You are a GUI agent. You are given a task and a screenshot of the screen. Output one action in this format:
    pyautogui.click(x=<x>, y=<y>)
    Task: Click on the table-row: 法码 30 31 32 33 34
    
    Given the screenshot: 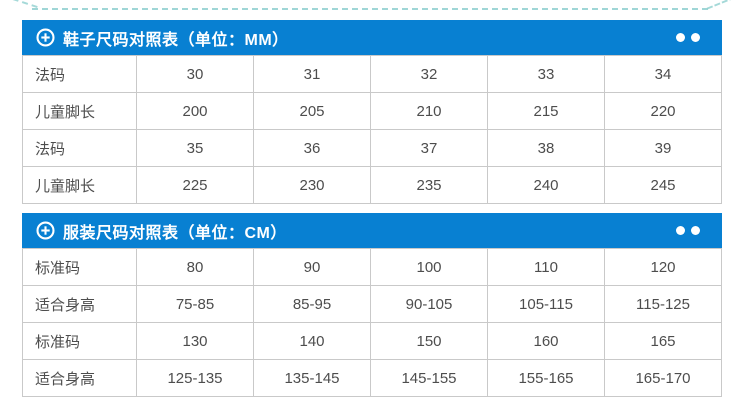 What is the action you would take?
    pyautogui.click(x=372, y=74)
    